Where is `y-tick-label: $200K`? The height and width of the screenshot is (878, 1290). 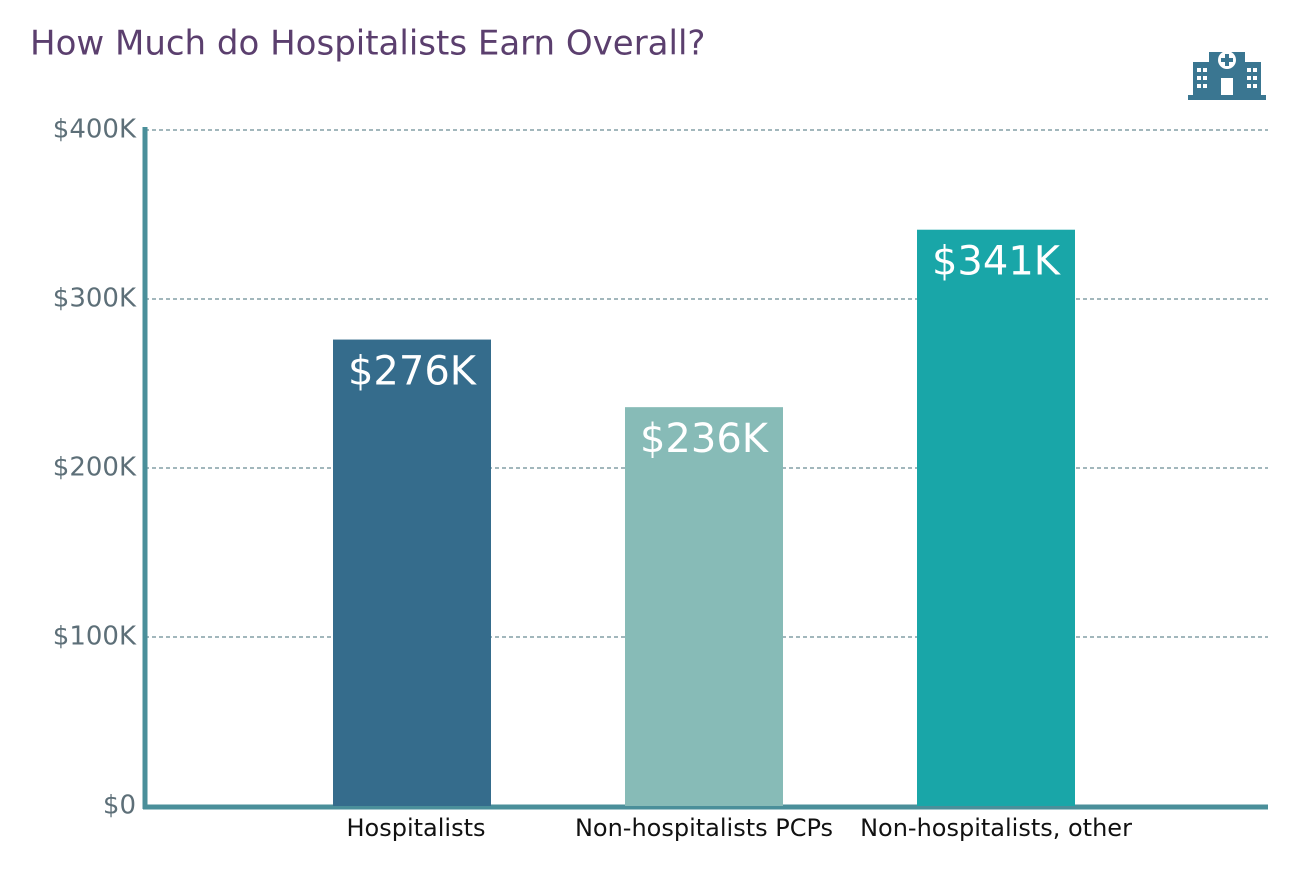 y-tick-label: $200K is located at coordinates (95, 468).